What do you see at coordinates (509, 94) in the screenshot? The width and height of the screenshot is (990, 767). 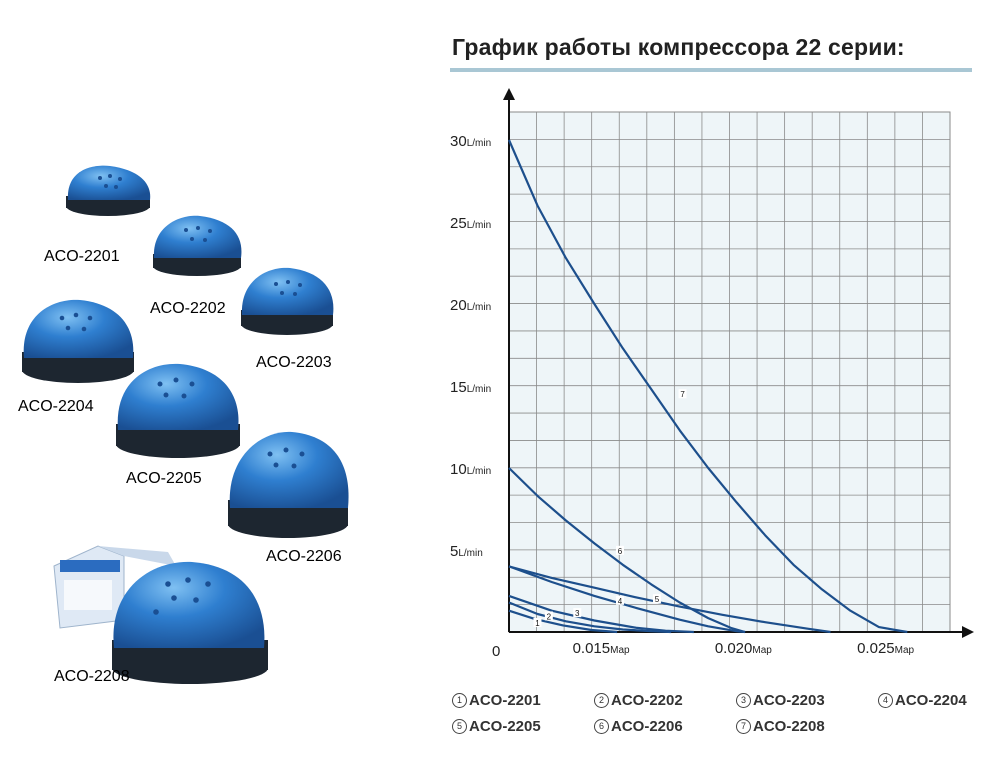 I see `y-axis-arrow` at bounding box center [509, 94].